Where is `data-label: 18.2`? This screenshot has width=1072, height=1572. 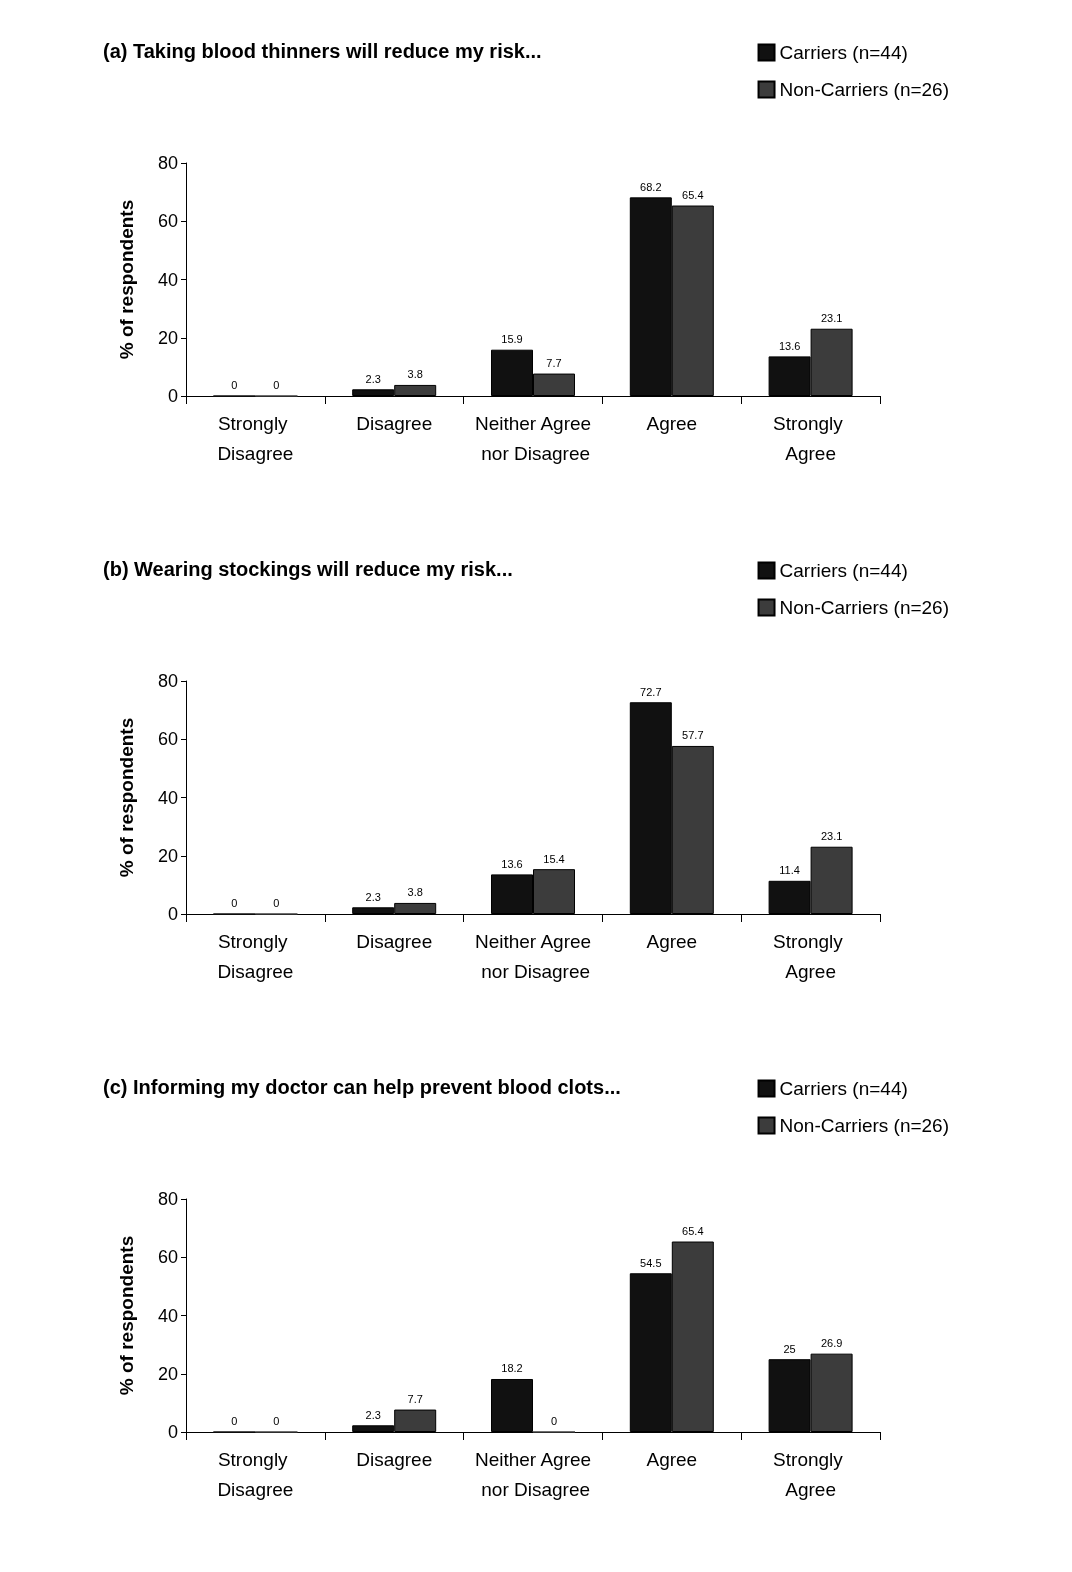 data-label: 18.2 is located at coordinates (512, 1368).